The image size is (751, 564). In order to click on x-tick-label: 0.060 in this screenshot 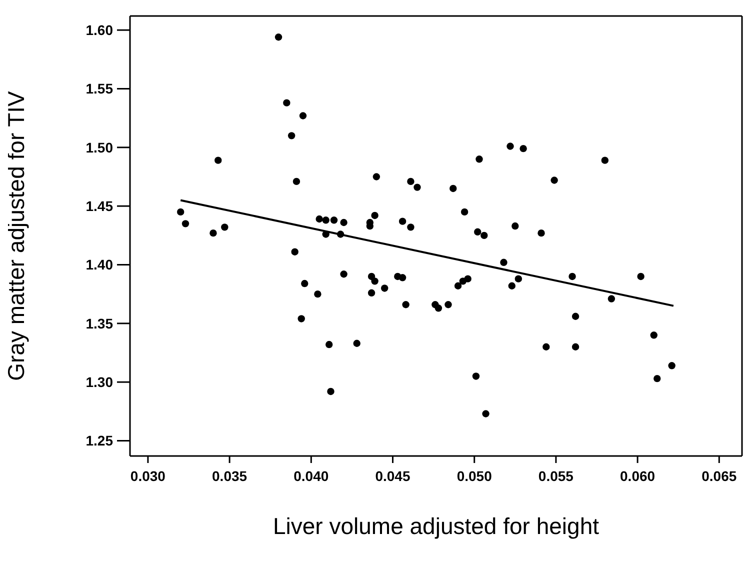, I will do `click(638, 476)`.